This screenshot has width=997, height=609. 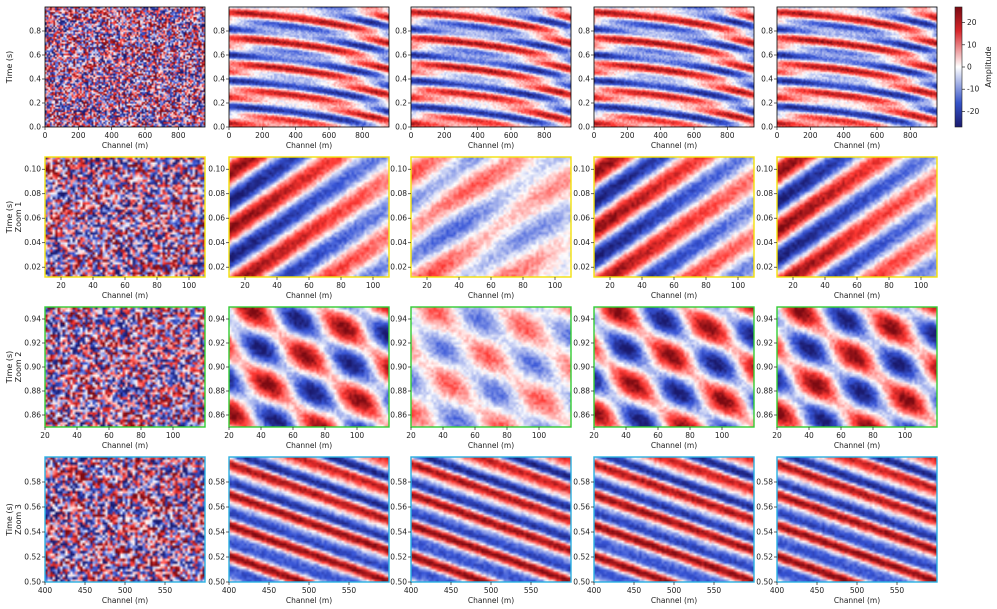 What do you see at coordinates (958, 67) in the screenshot?
I see `colorbar-gradient` at bounding box center [958, 67].